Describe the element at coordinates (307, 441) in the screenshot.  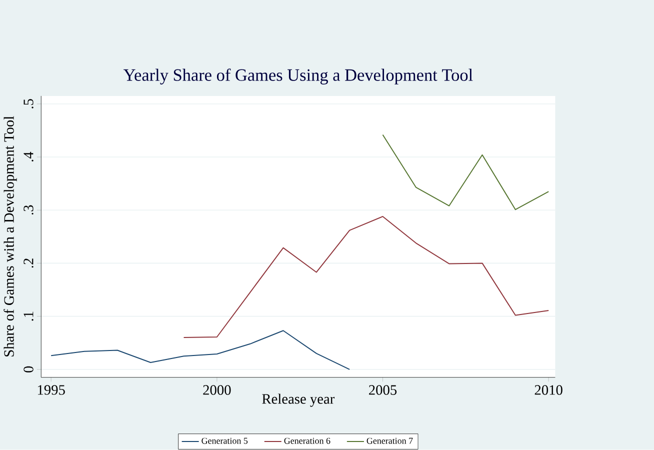
I see `legend-label: Generation 6` at that location.